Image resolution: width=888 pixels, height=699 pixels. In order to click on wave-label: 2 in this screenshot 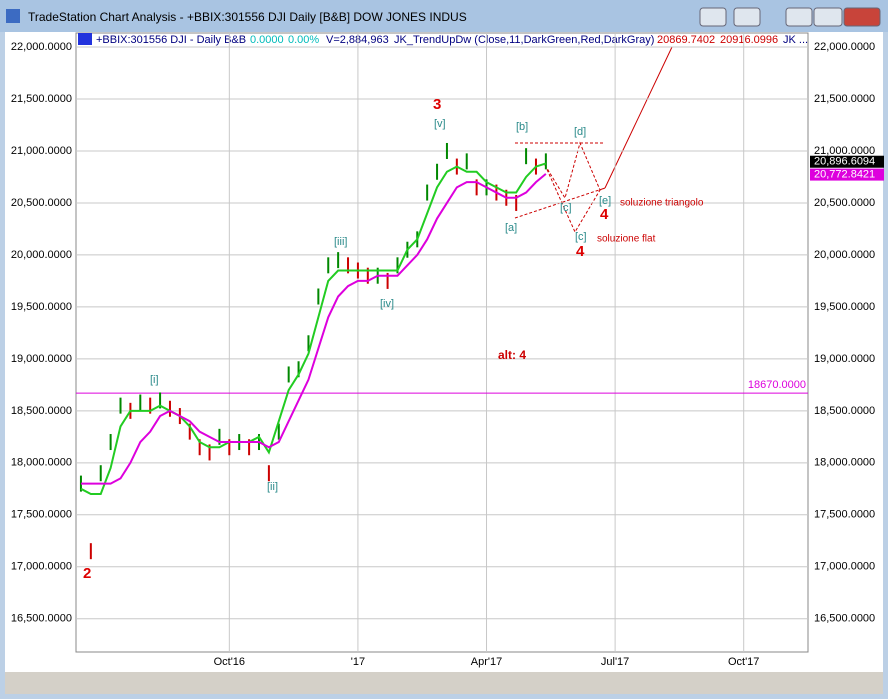, I will do `click(87, 573)`.